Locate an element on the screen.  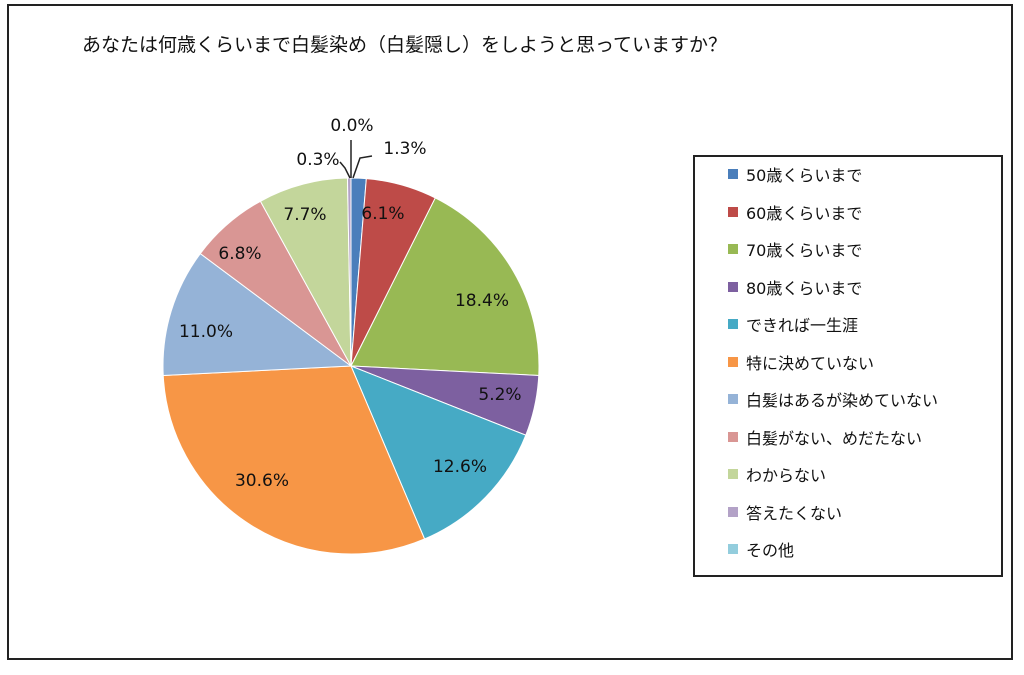
legend-label-10: その他 is located at coordinates (770, 550).